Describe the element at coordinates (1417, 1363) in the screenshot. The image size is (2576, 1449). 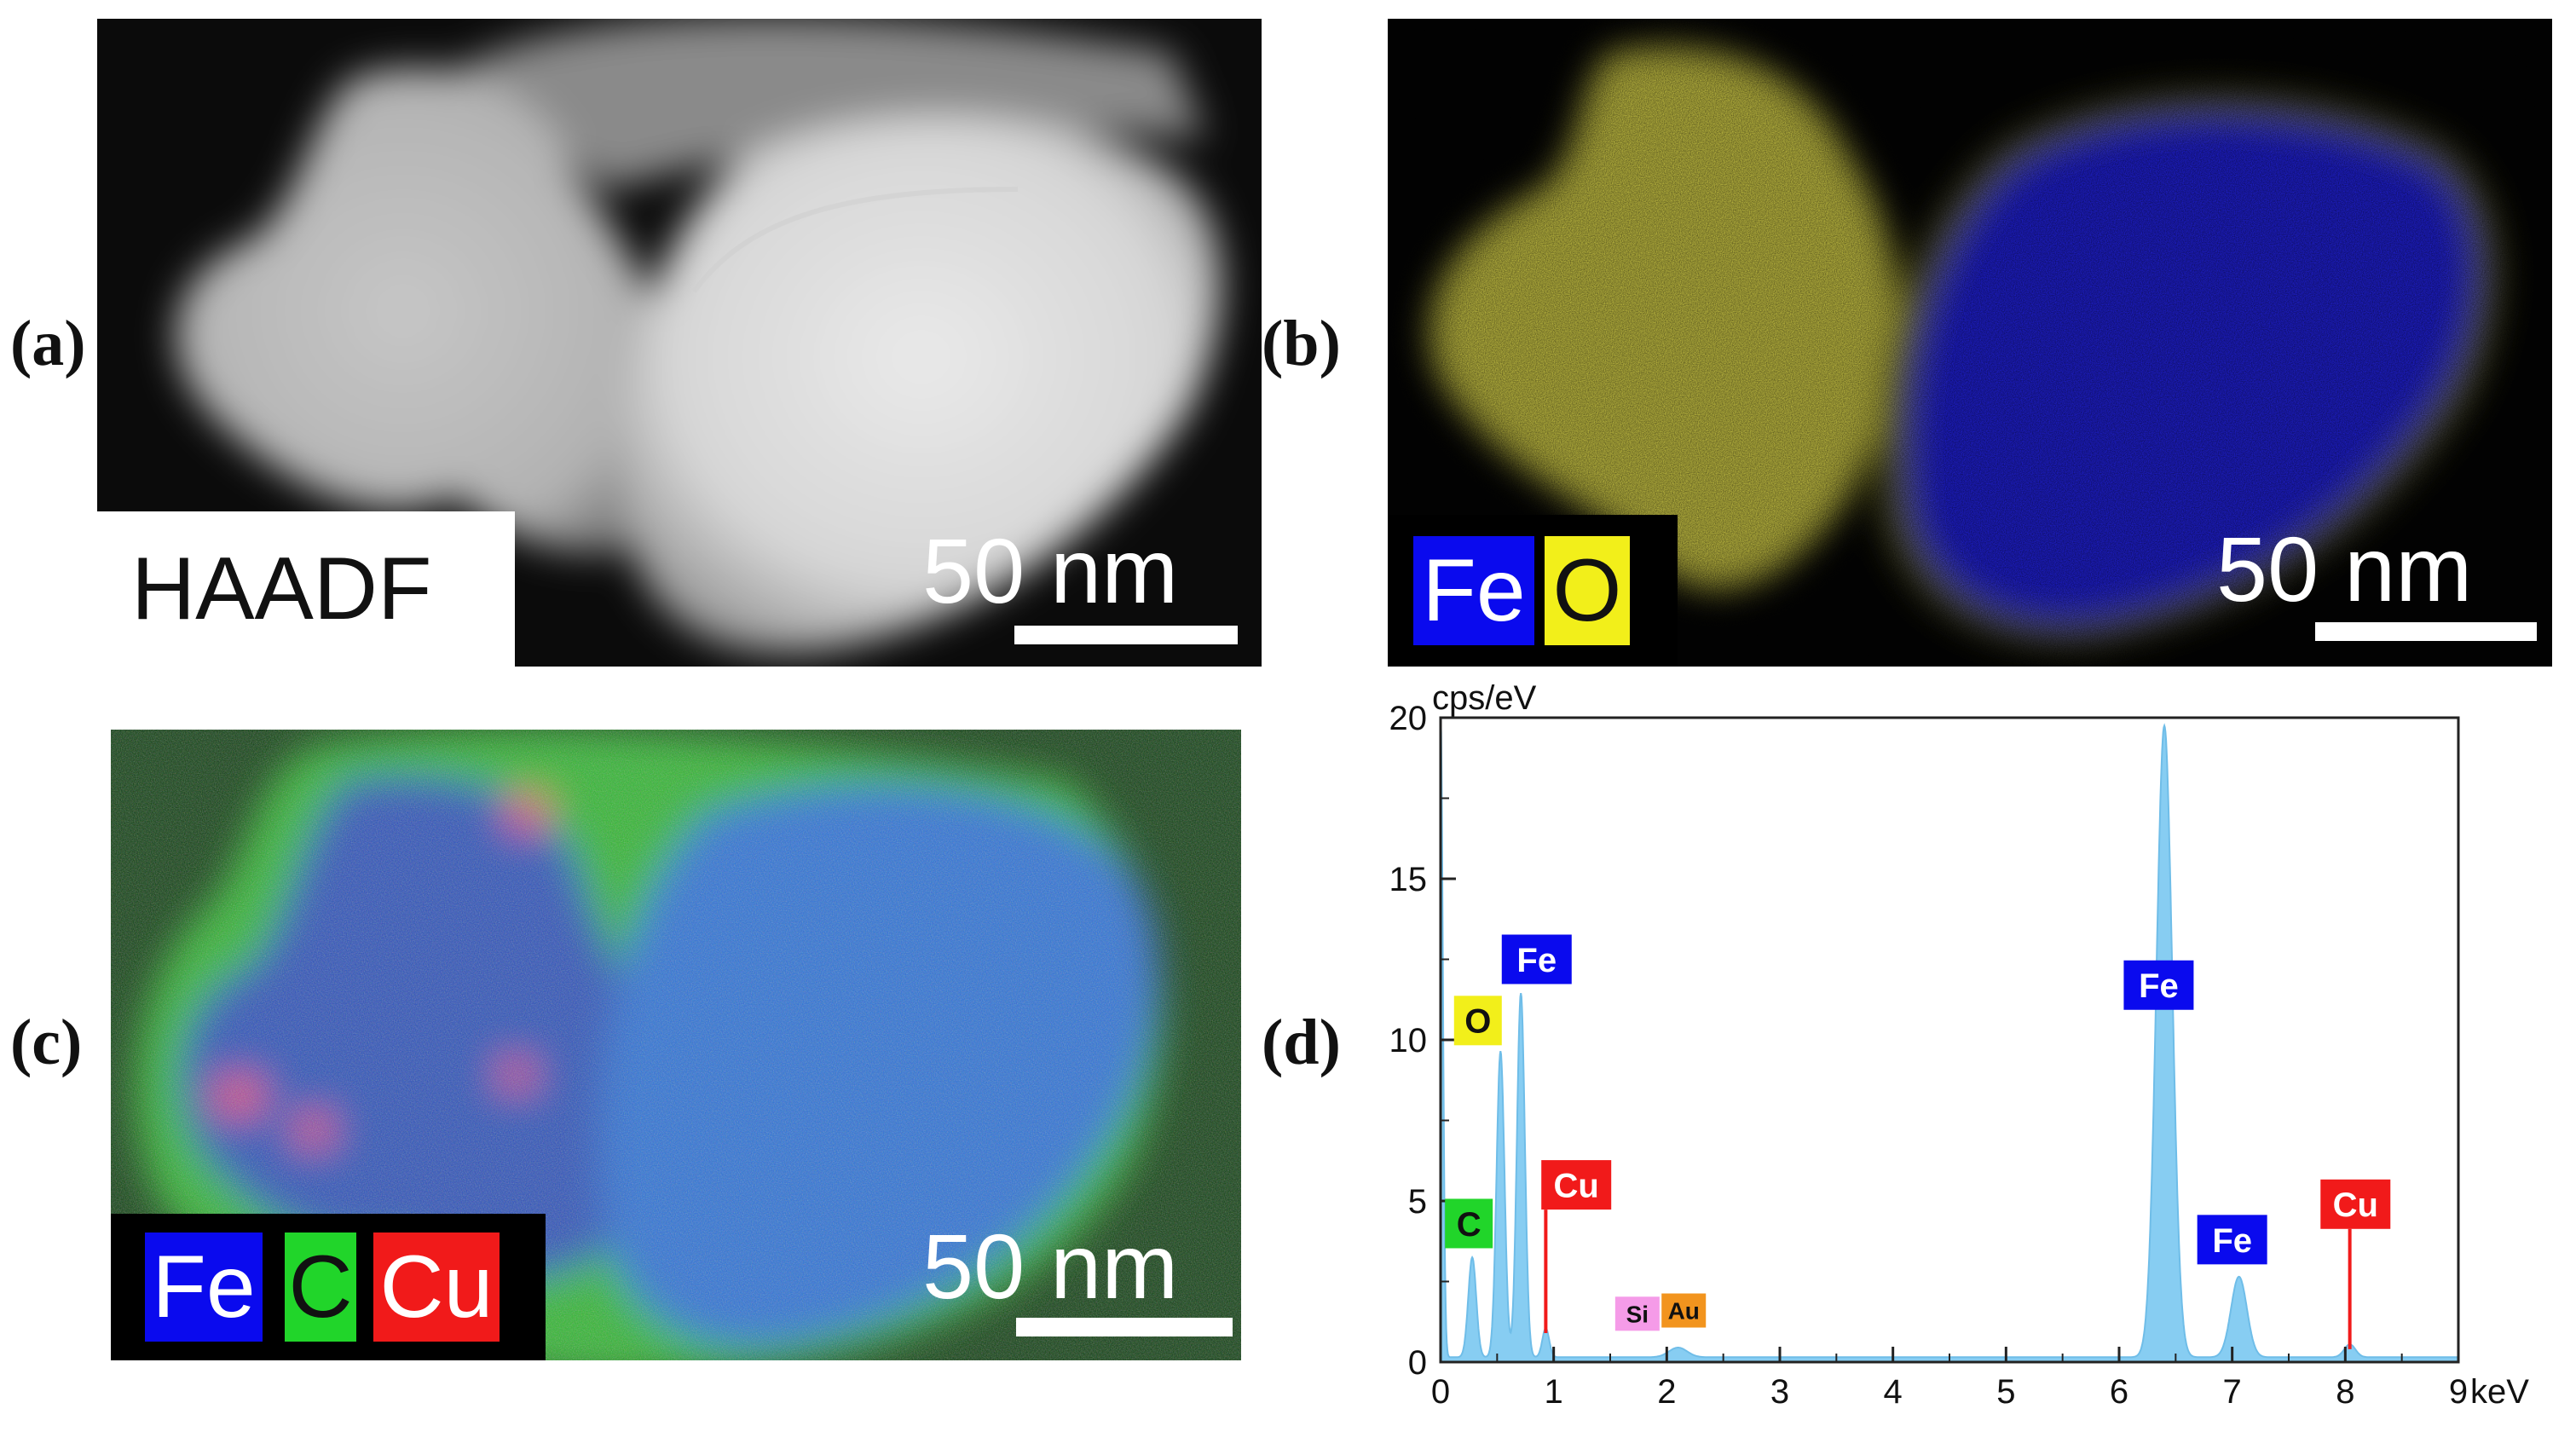
I see `y-tick-label: 0` at that location.